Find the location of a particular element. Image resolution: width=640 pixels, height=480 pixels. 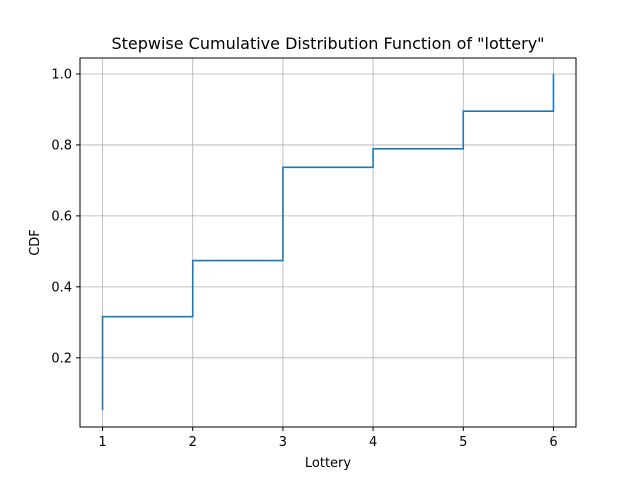

x-tick-label: 4 is located at coordinates (373, 442).